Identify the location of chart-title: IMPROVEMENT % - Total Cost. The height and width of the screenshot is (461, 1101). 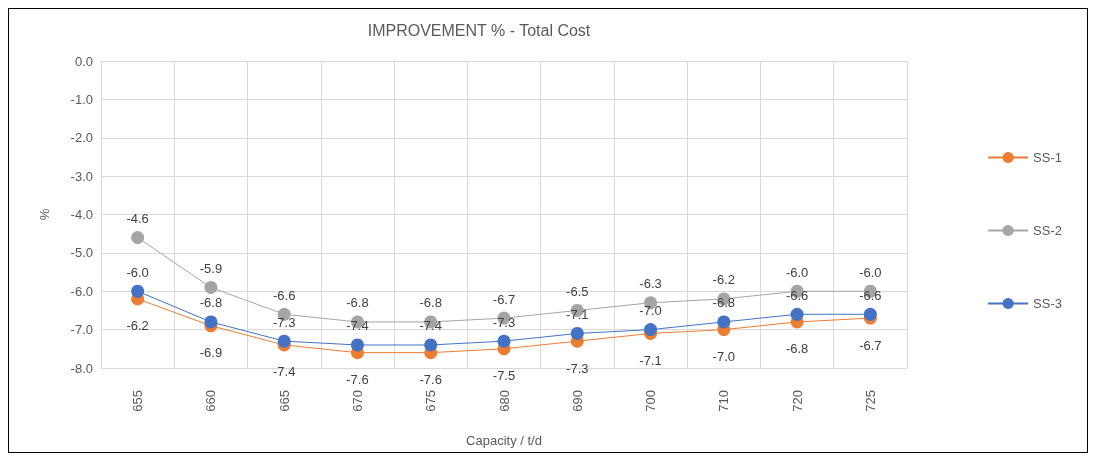
(479, 30).